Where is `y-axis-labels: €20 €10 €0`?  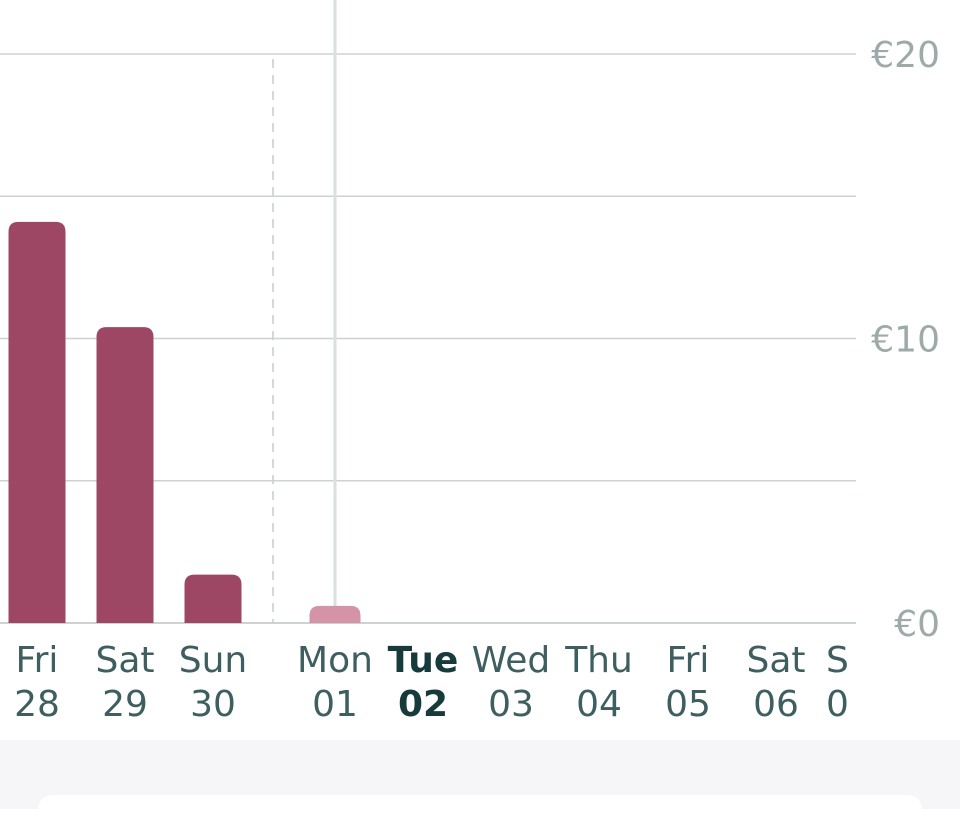 y-axis-labels: €20 €10 €0 is located at coordinates (905, 340).